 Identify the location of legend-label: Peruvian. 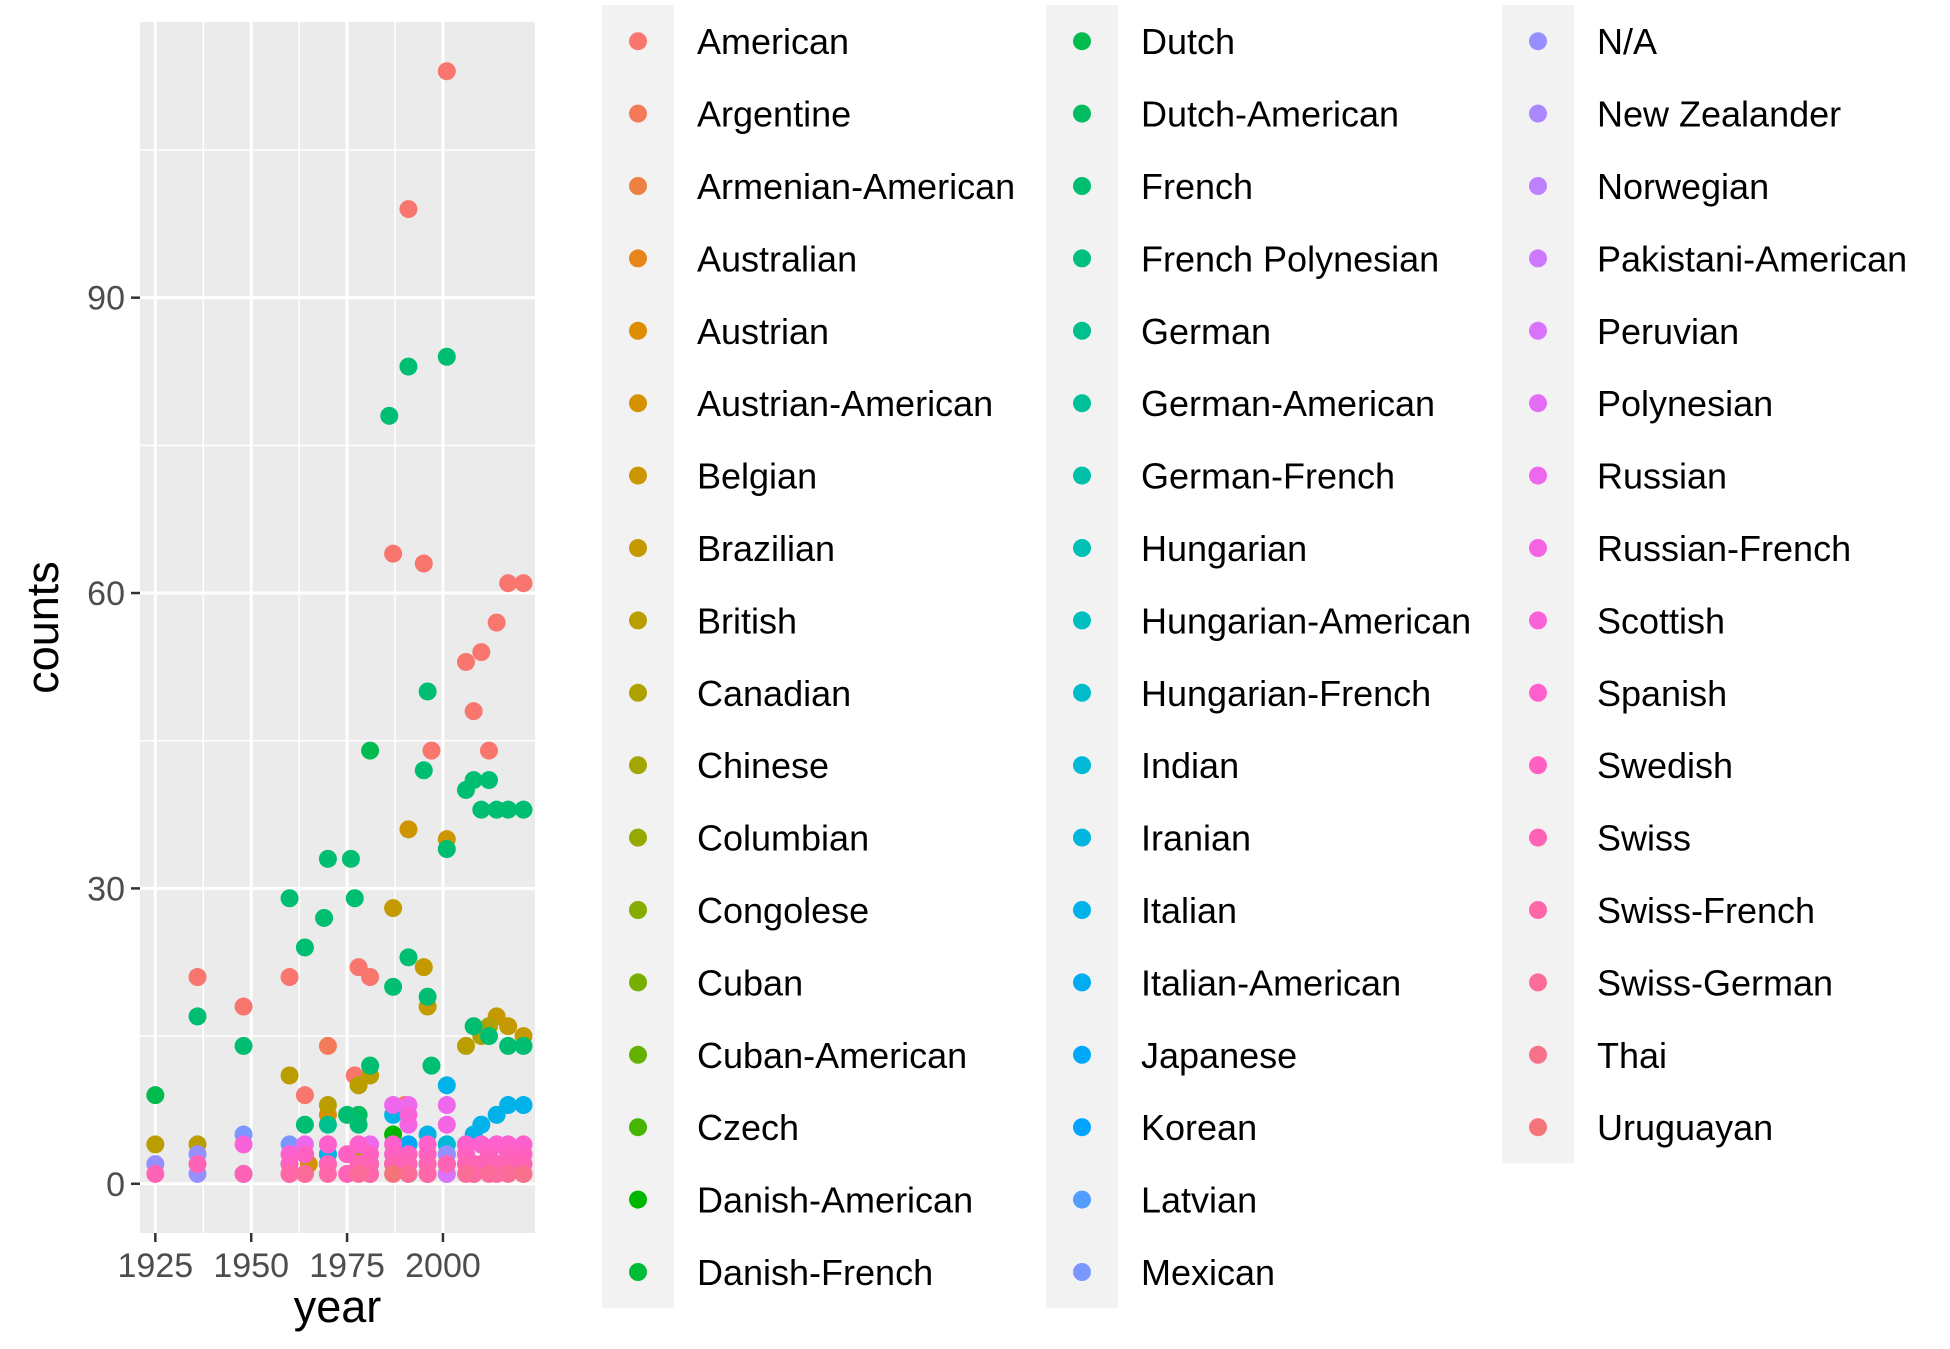
(1668, 331).